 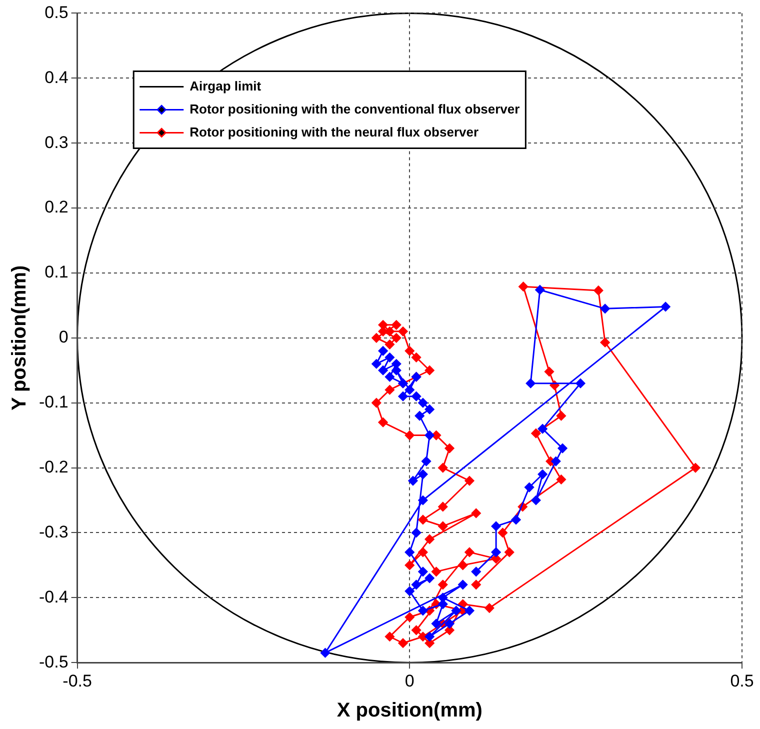 I want to click on y-tick-label: -0.2, so click(x=53, y=466).